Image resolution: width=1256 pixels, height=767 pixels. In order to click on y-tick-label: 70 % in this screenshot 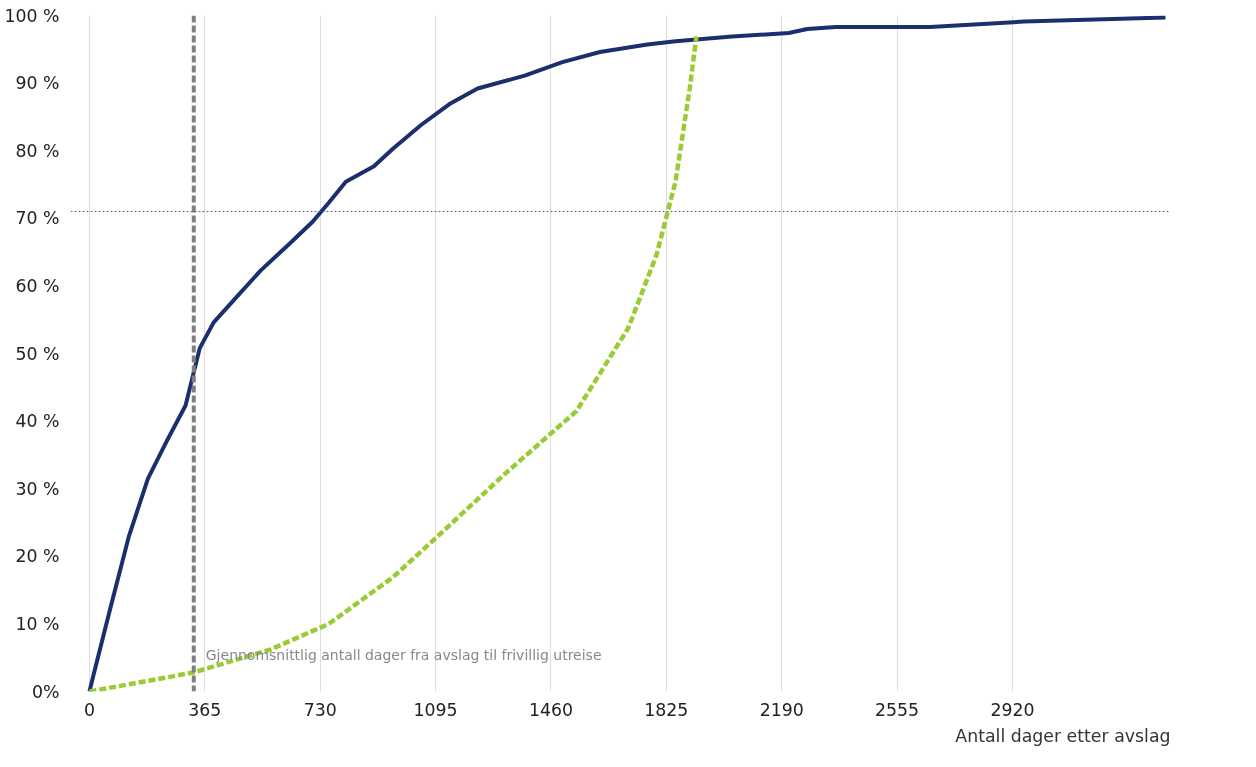, I will do `click(37, 218)`.